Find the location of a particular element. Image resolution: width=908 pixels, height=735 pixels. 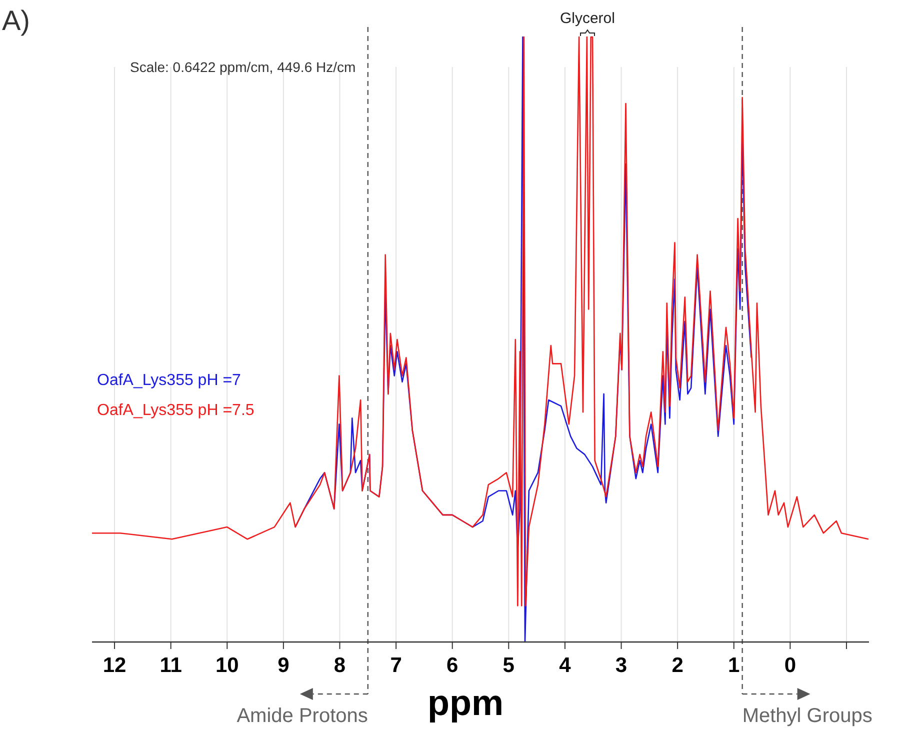

x-tick-label: 1 is located at coordinates (734, 665).